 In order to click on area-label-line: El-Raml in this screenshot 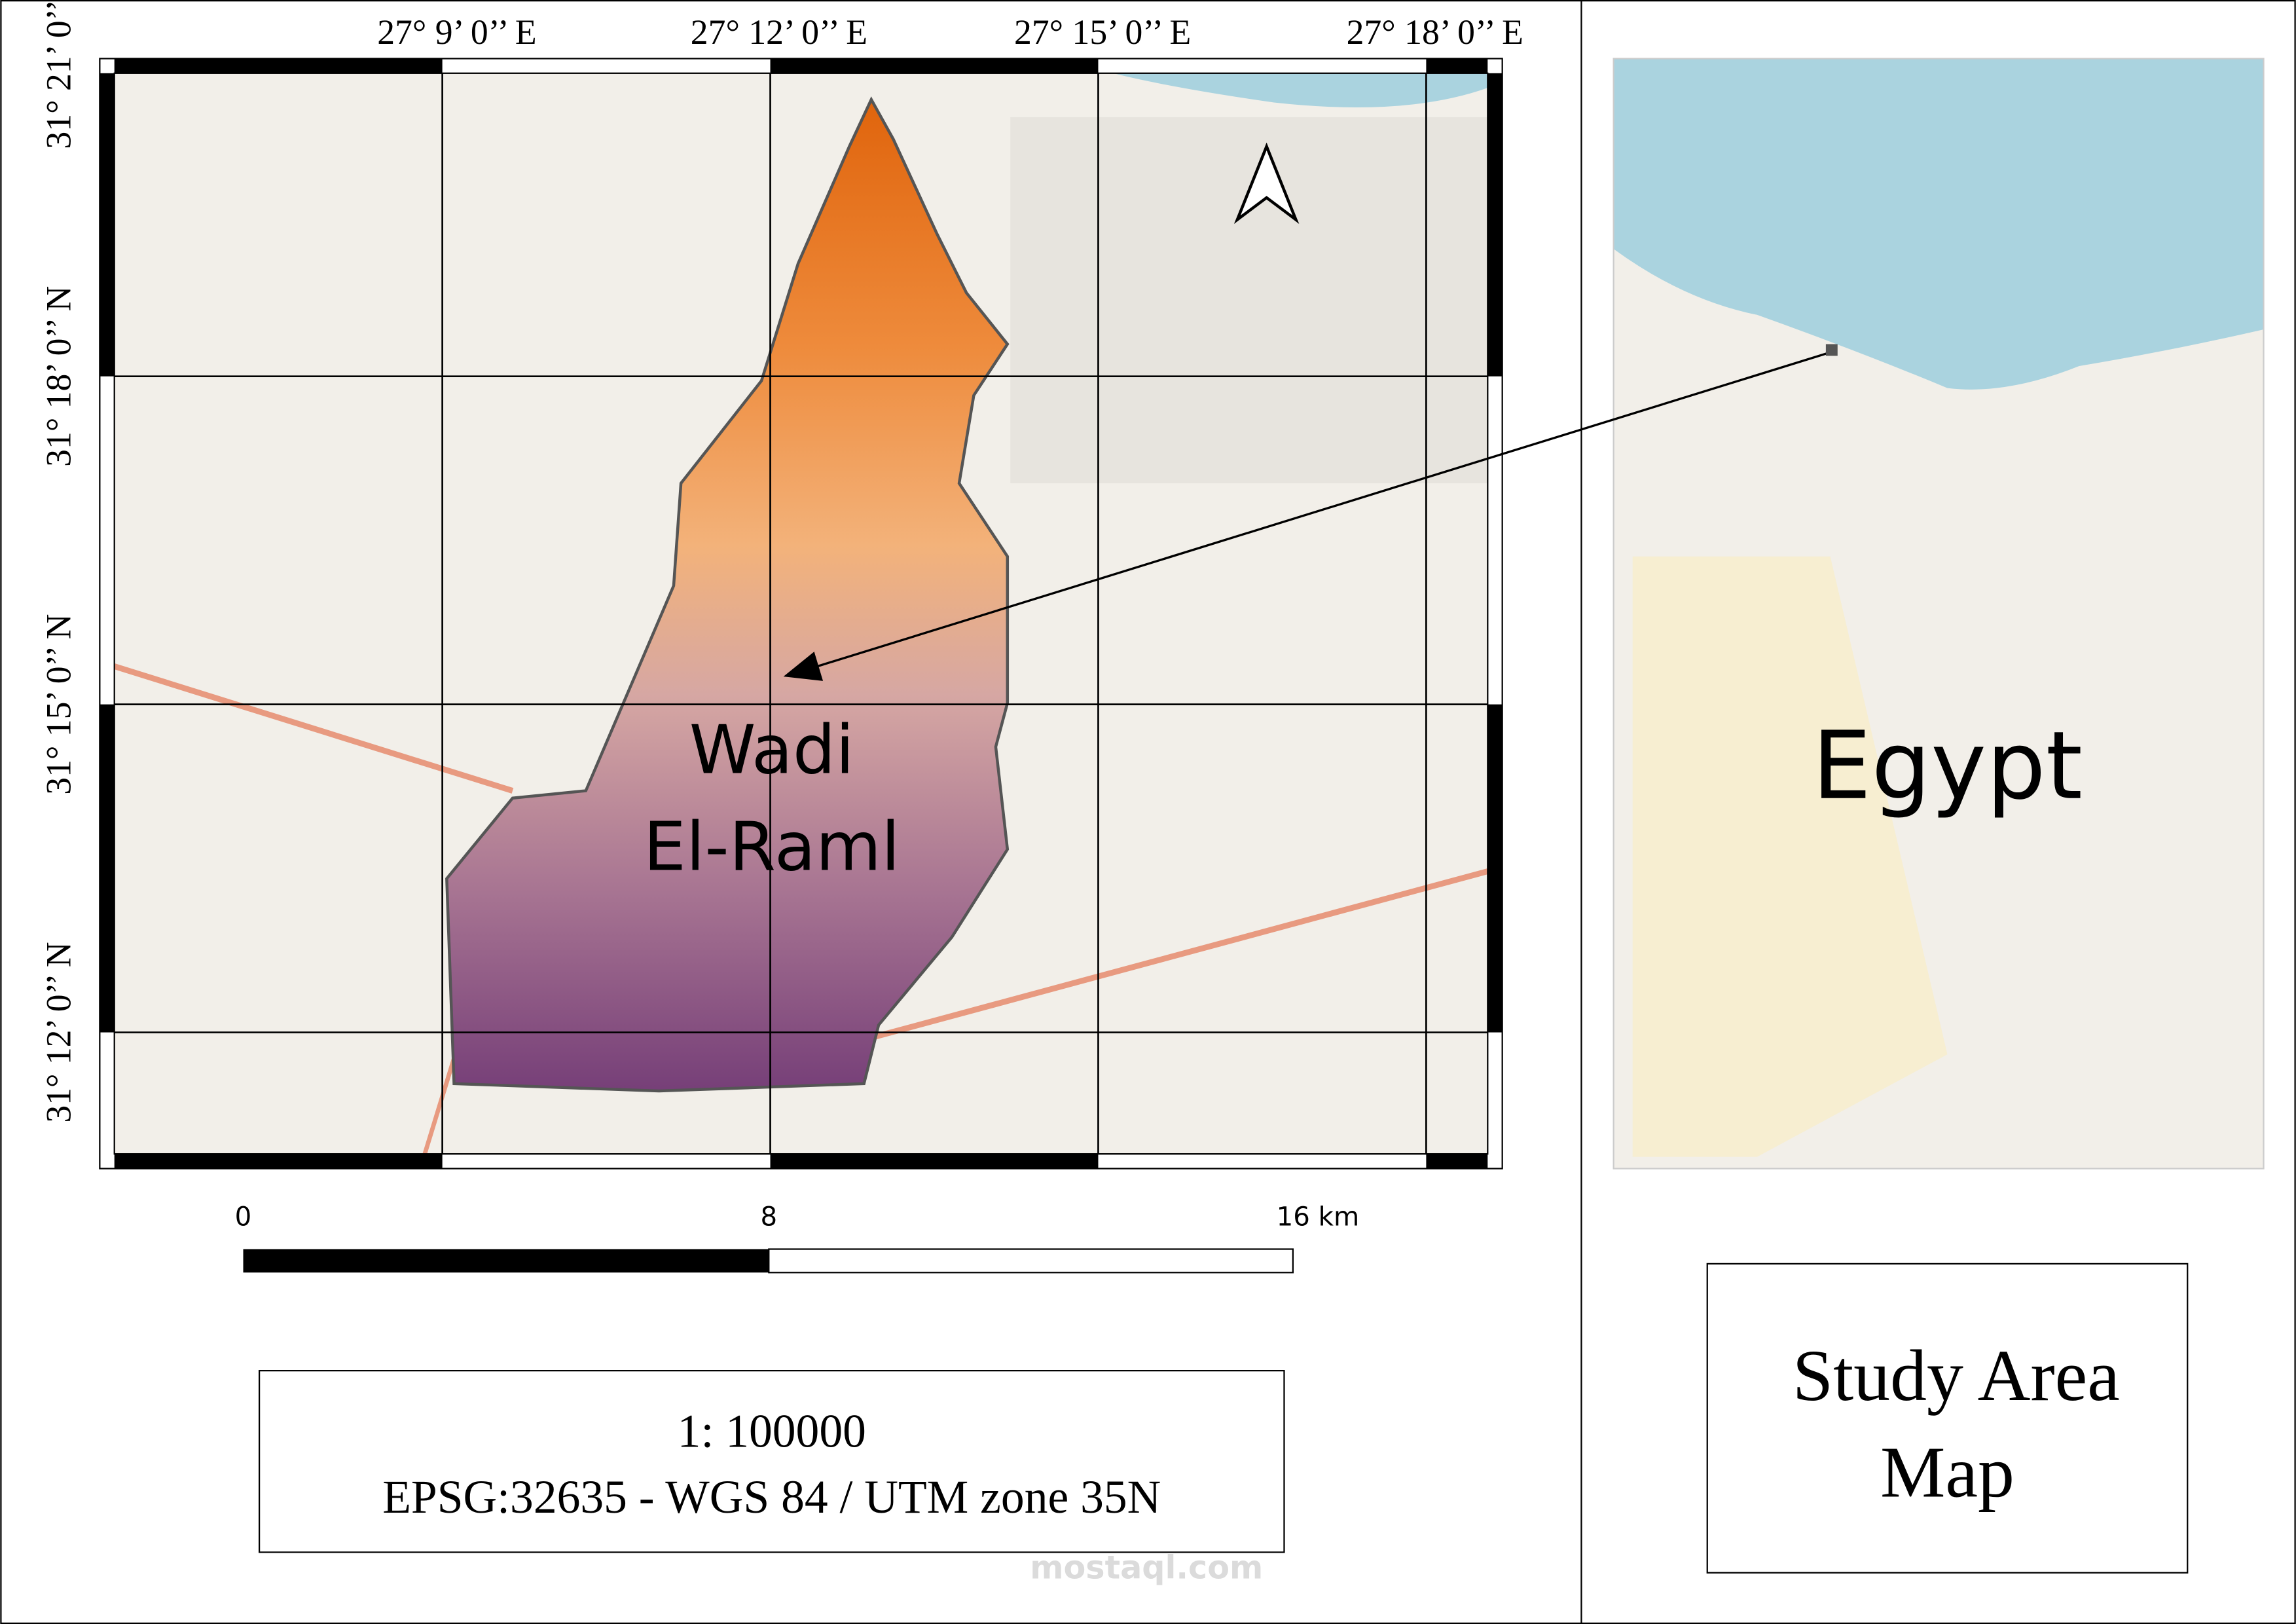, I will do `click(772, 847)`.